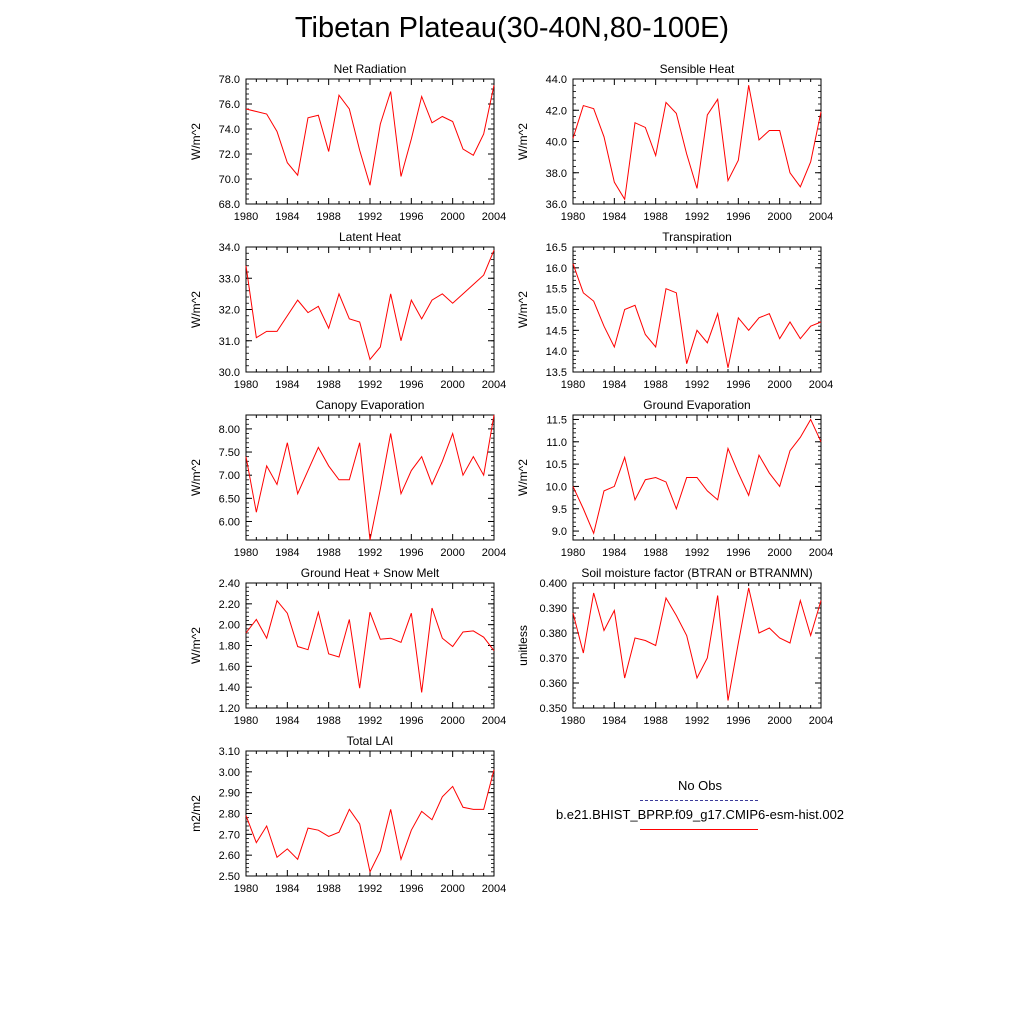 Image resolution: width=1024 pixels, height=1024 pixels. What do you see at coordinates (699, 800) in the screenshot?
I see `legend-obs-line` at bounding box center [699, 800].